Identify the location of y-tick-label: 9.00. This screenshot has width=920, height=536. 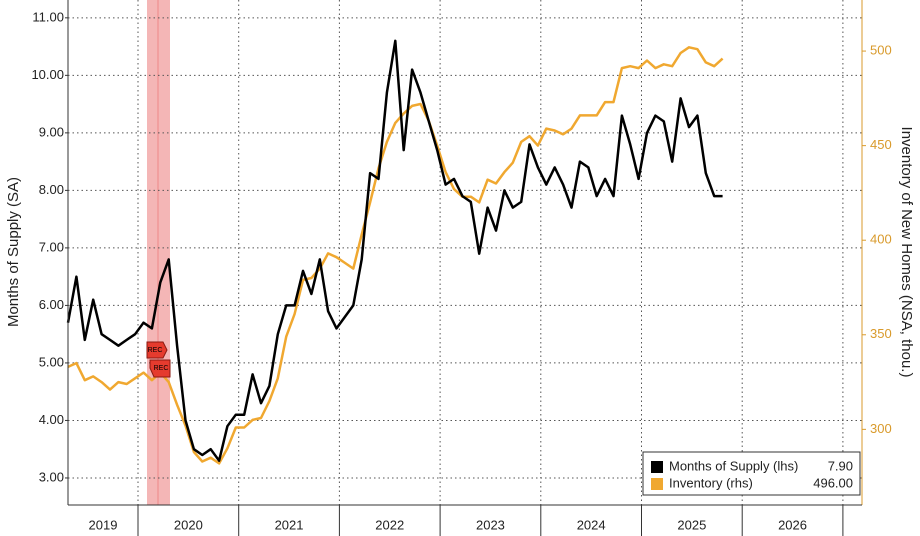
(51, 131).